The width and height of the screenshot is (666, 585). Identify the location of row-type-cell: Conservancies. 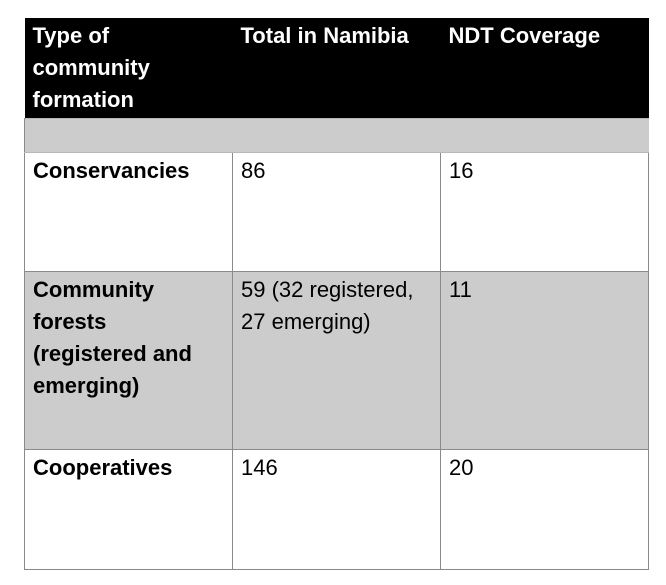
(128, 212).